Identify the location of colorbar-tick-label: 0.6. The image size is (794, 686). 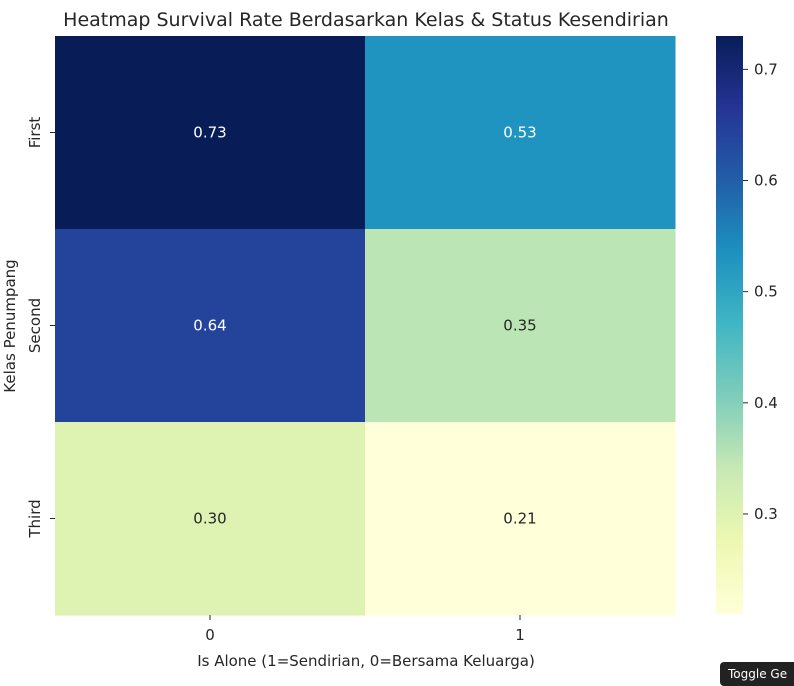
(766, 181).